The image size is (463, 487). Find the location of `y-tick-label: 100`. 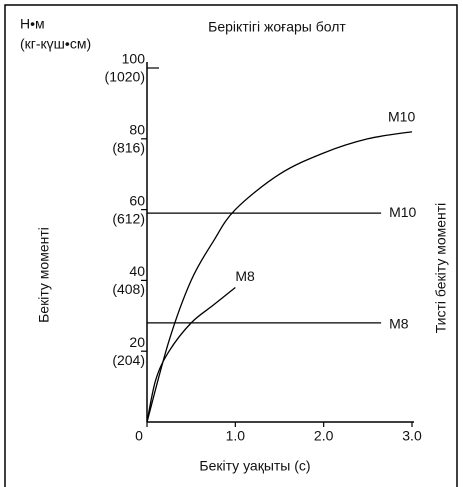

y-tick-label: 100 is located at coordinates (134, 59).